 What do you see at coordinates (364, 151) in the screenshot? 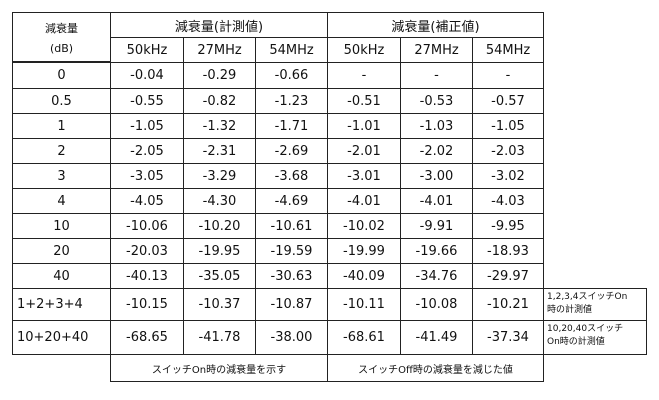
I see `table-cell: -2.01` at bounding box center [364, 151].